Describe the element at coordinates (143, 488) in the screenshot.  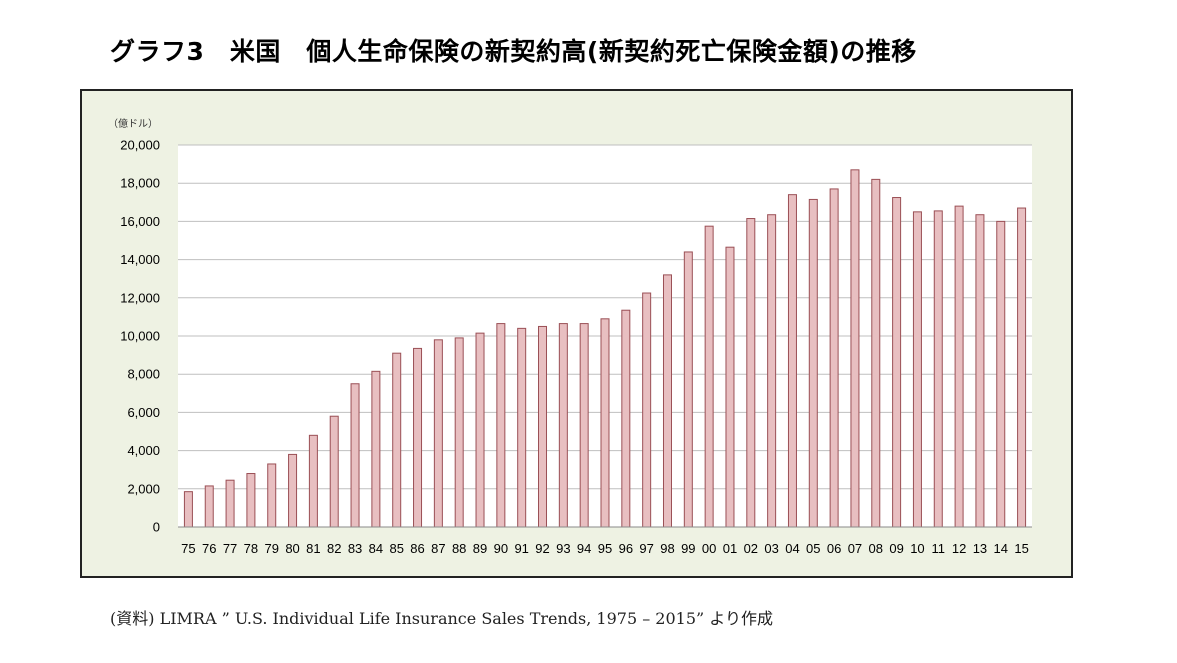
I see `y-tick-label: 2,000` at that location.